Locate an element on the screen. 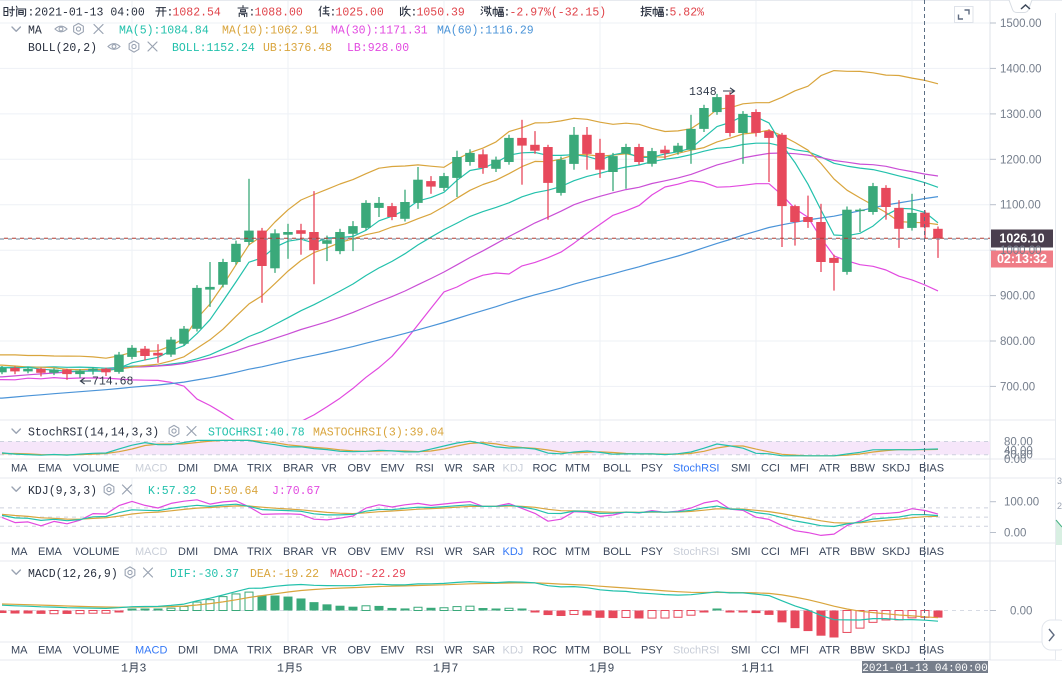  svg-text: DMI is located at coordinates (188, 469).